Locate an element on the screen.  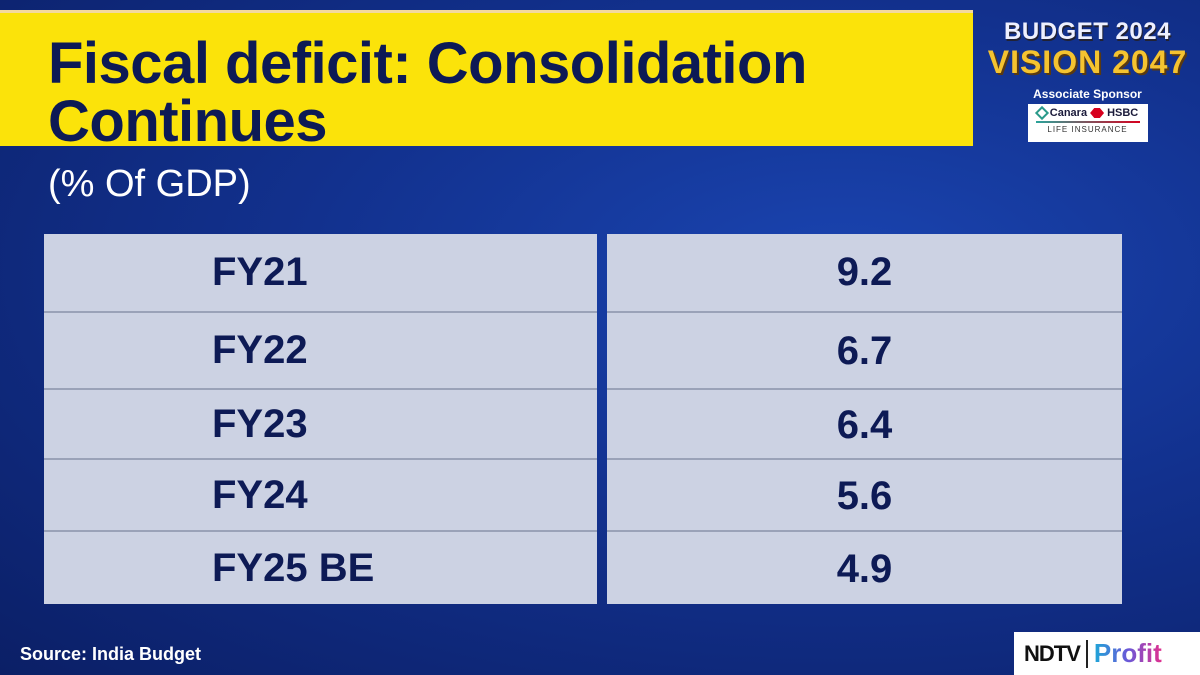
year-cell: FY23 is located at coordinates (260, 423).